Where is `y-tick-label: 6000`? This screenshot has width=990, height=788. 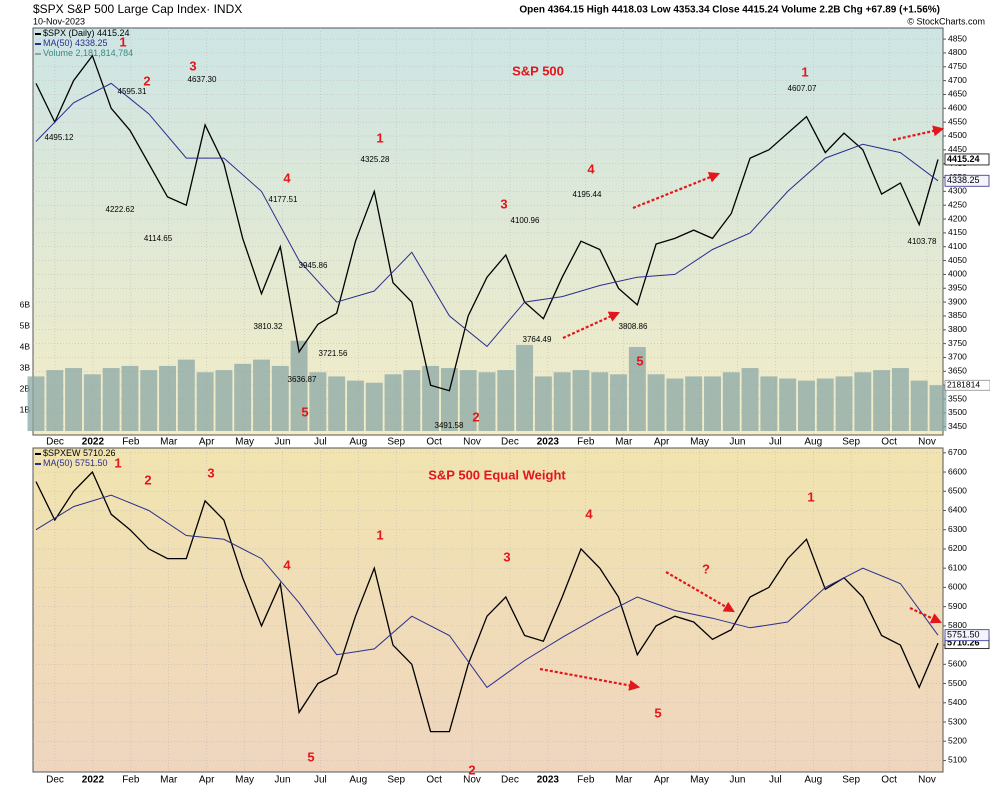 y-tick-label: 6000 is located at coordinates (957, 587).